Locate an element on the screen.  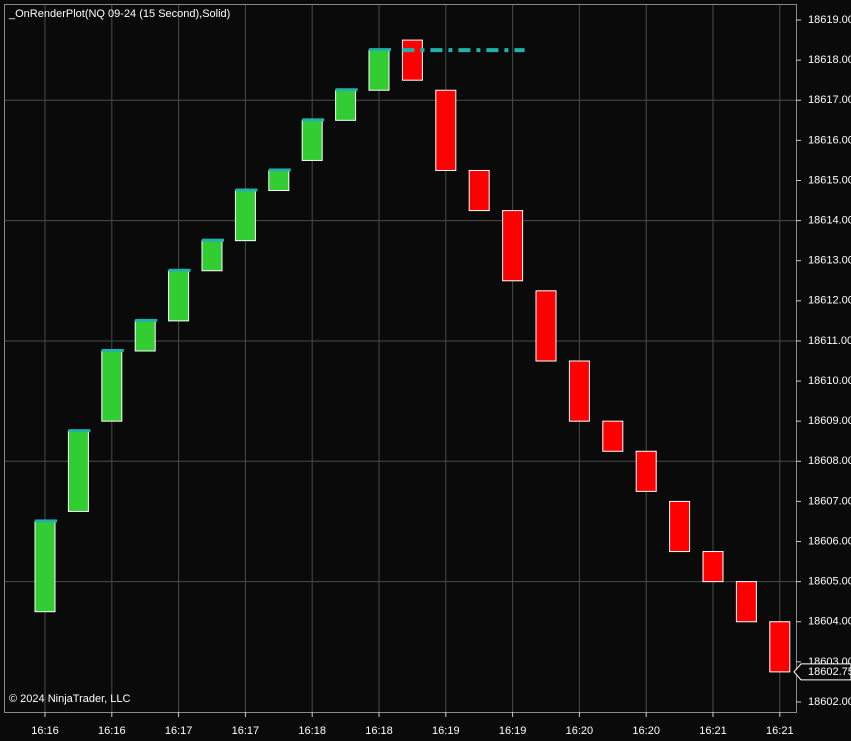
last-price-label: 18602.75 is located at coordinates (829, 672).